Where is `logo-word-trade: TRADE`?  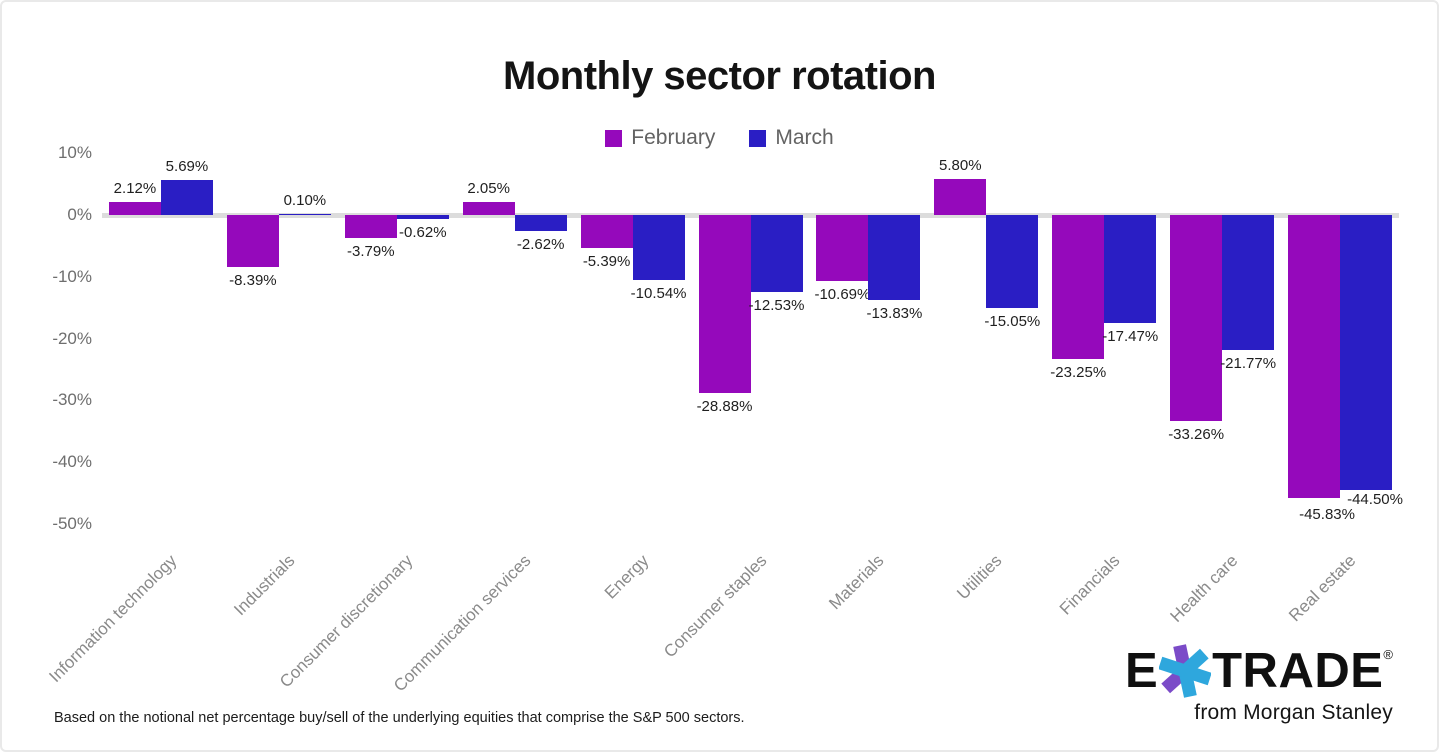
logo-word-trade: TRADE is located at coordinates (1298, 670).